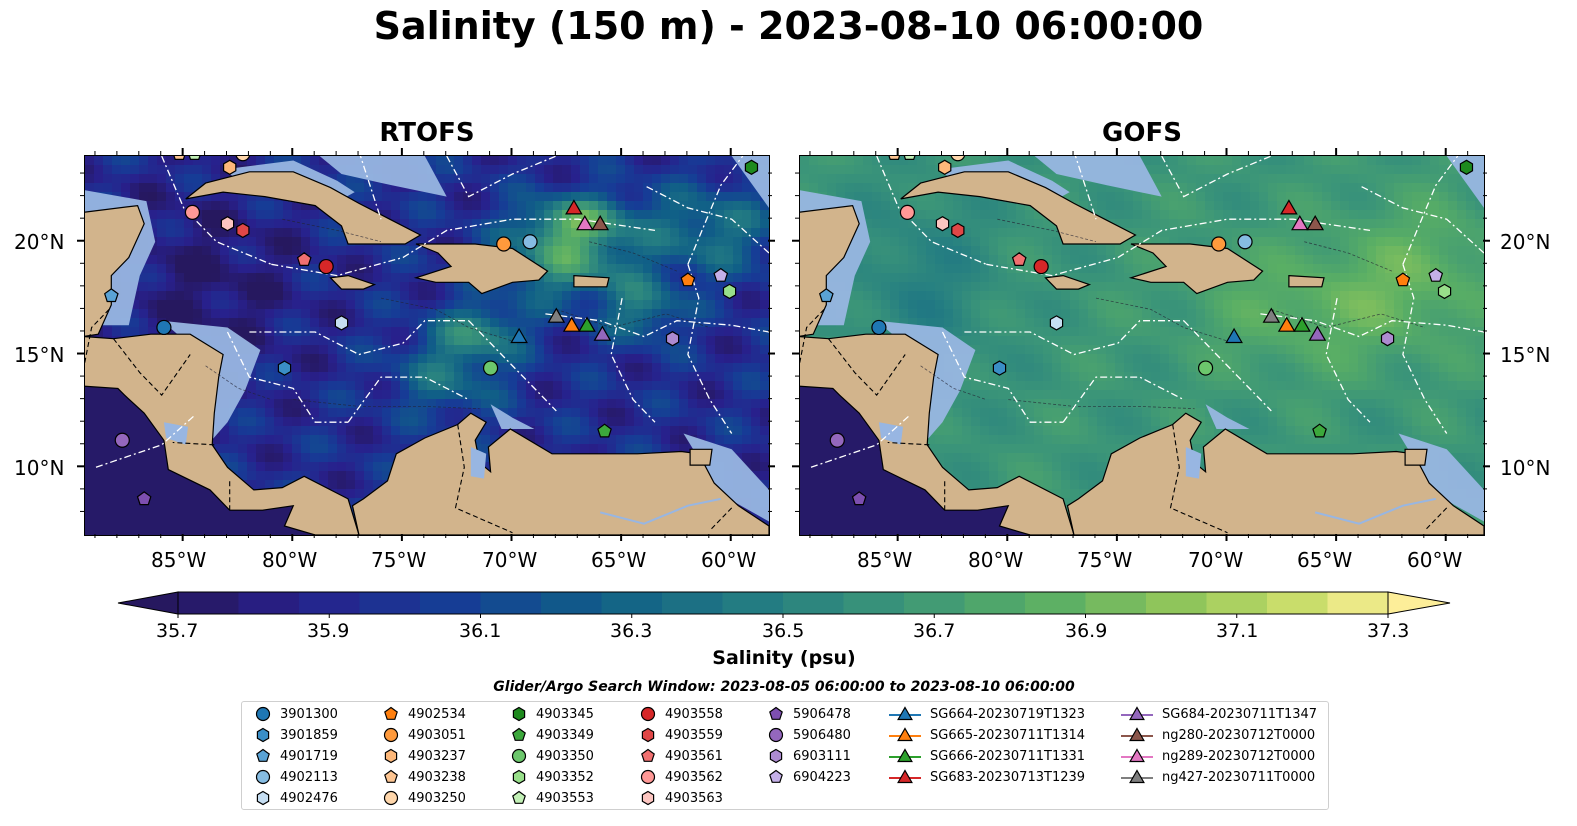 The image size is (1577, 826). I want to click on legend-label: 4903250, so click(437, 798).